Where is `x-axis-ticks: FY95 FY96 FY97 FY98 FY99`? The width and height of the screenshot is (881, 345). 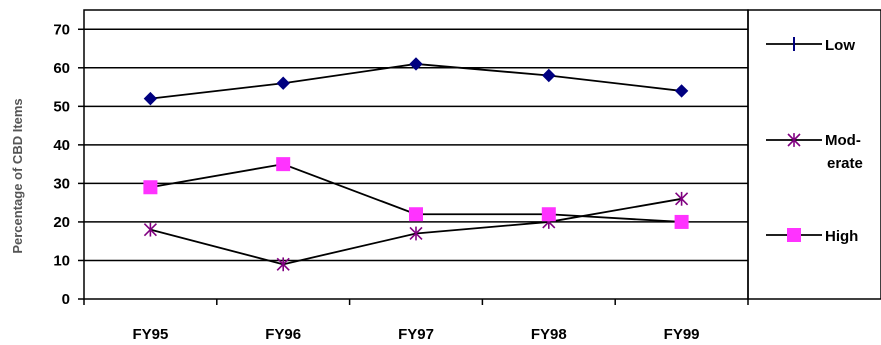
x-axis-ticks: FY95 FY96 FY97 FY98 FY99 is located at coordinates (416, 321).